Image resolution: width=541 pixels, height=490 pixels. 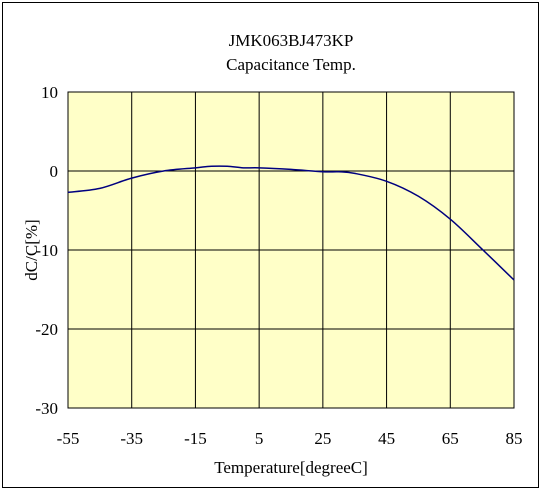 What do you see at coordinates (195, 438) in the screenshot?
I see `x-tick-label: -15` at bounding box center [195, 438].